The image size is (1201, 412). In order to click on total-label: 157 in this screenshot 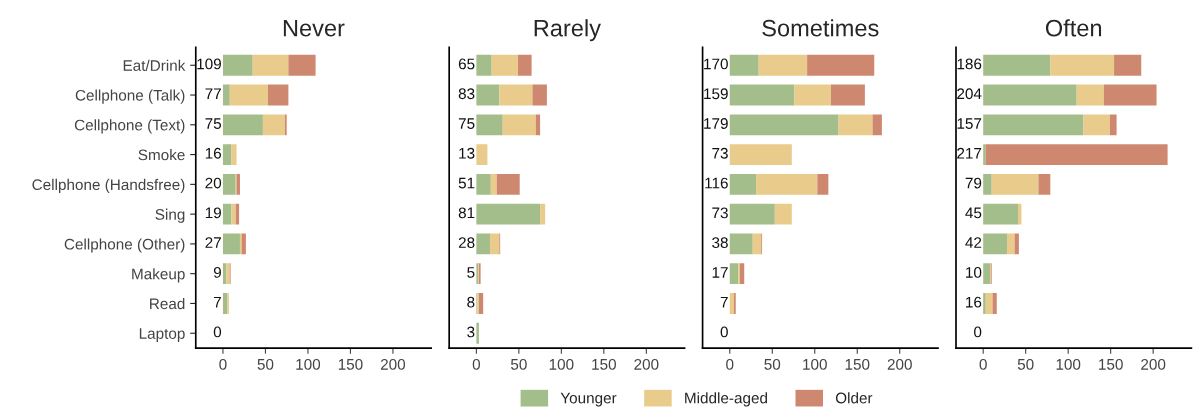, I will do `click(969, 123)`.